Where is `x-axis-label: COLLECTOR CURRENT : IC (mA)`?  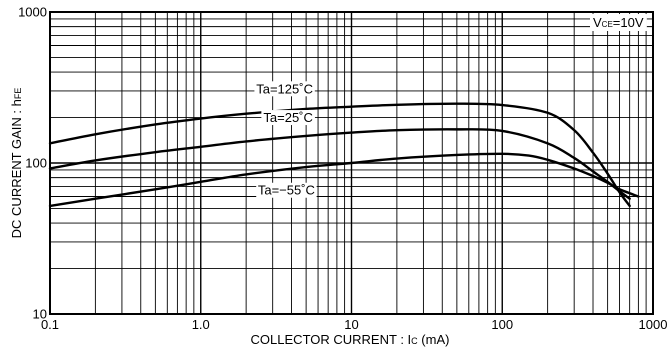
x-axis-label: COLLECTOR CURRENT : IC (mA) is located at coordinates (350, 339).